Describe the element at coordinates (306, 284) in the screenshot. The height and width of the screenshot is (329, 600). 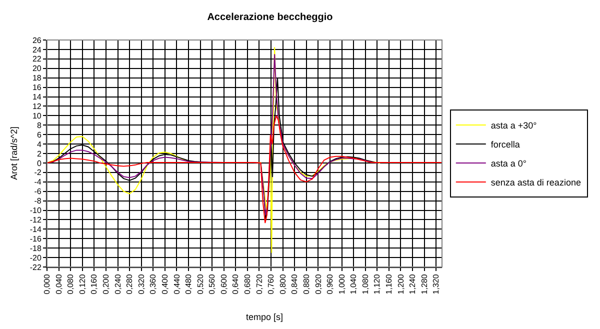
I see `x-tick-label: 0,880` at that location.